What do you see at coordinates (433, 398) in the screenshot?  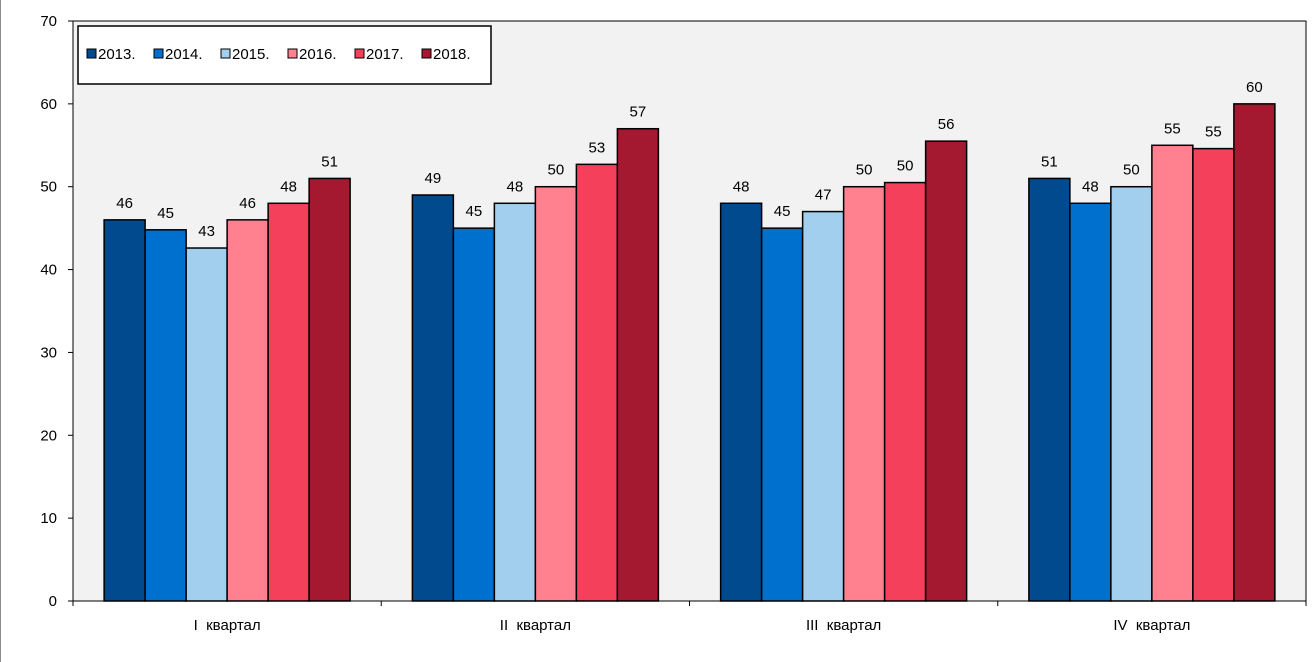 I see `bar-2013-q2` at bounding box center [433, 398].